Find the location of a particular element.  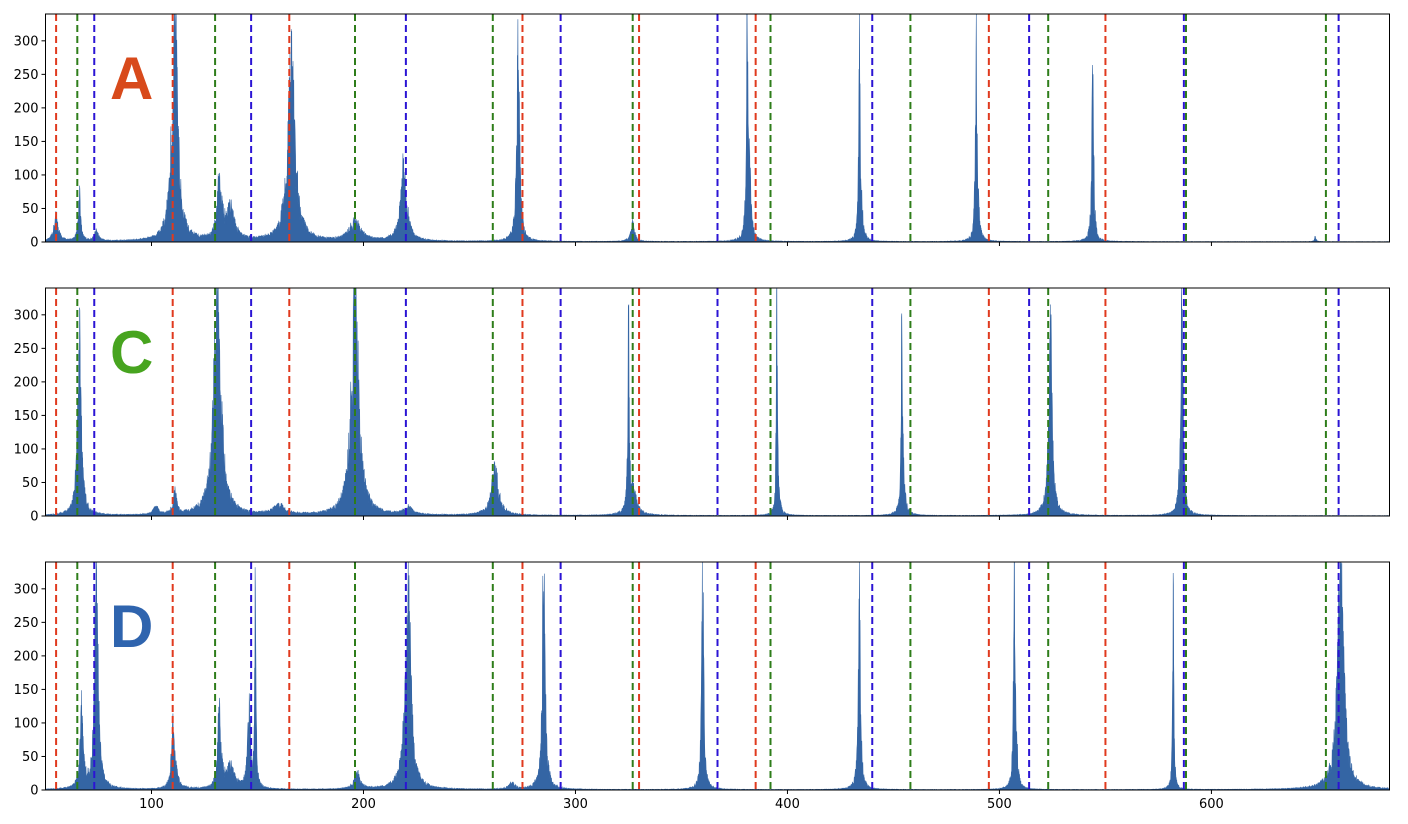

panel-label-a: A is located at coordinates (131, 78).